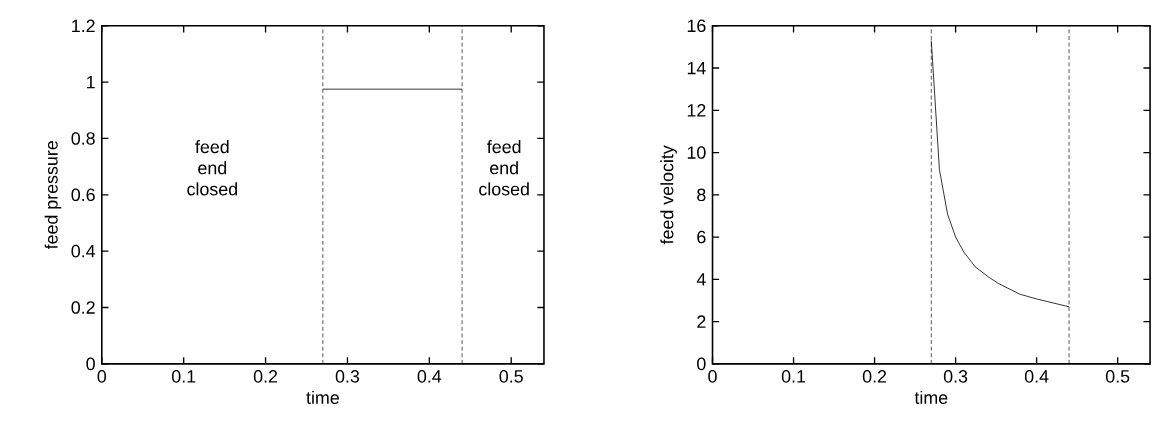  Describe the element at coordinates (668, 194) in the screenshot. I see `y-axis-title: feed velocity` at that location.